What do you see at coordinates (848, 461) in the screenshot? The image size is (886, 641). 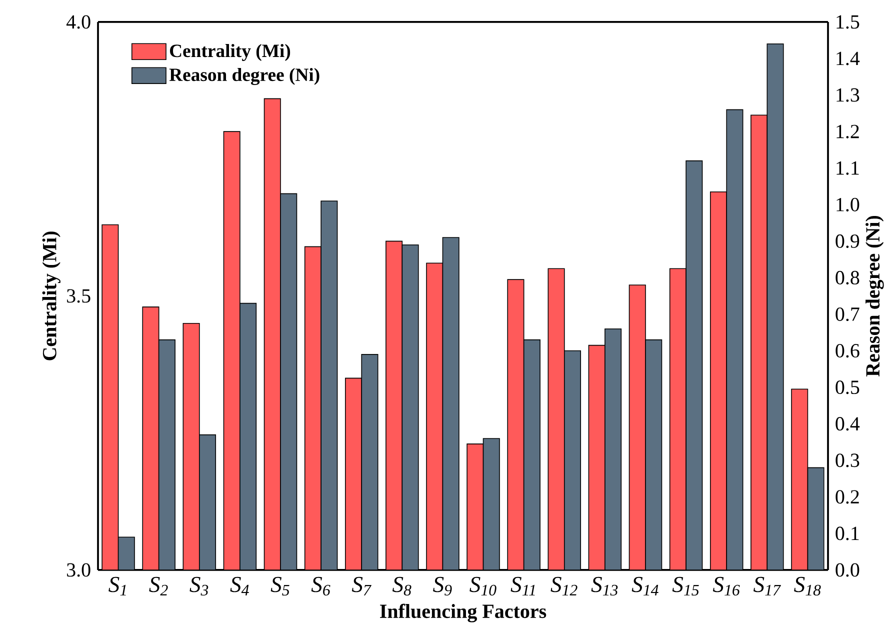 I see `y2-tick-label: 0.3` at bounding box center [848, 461].